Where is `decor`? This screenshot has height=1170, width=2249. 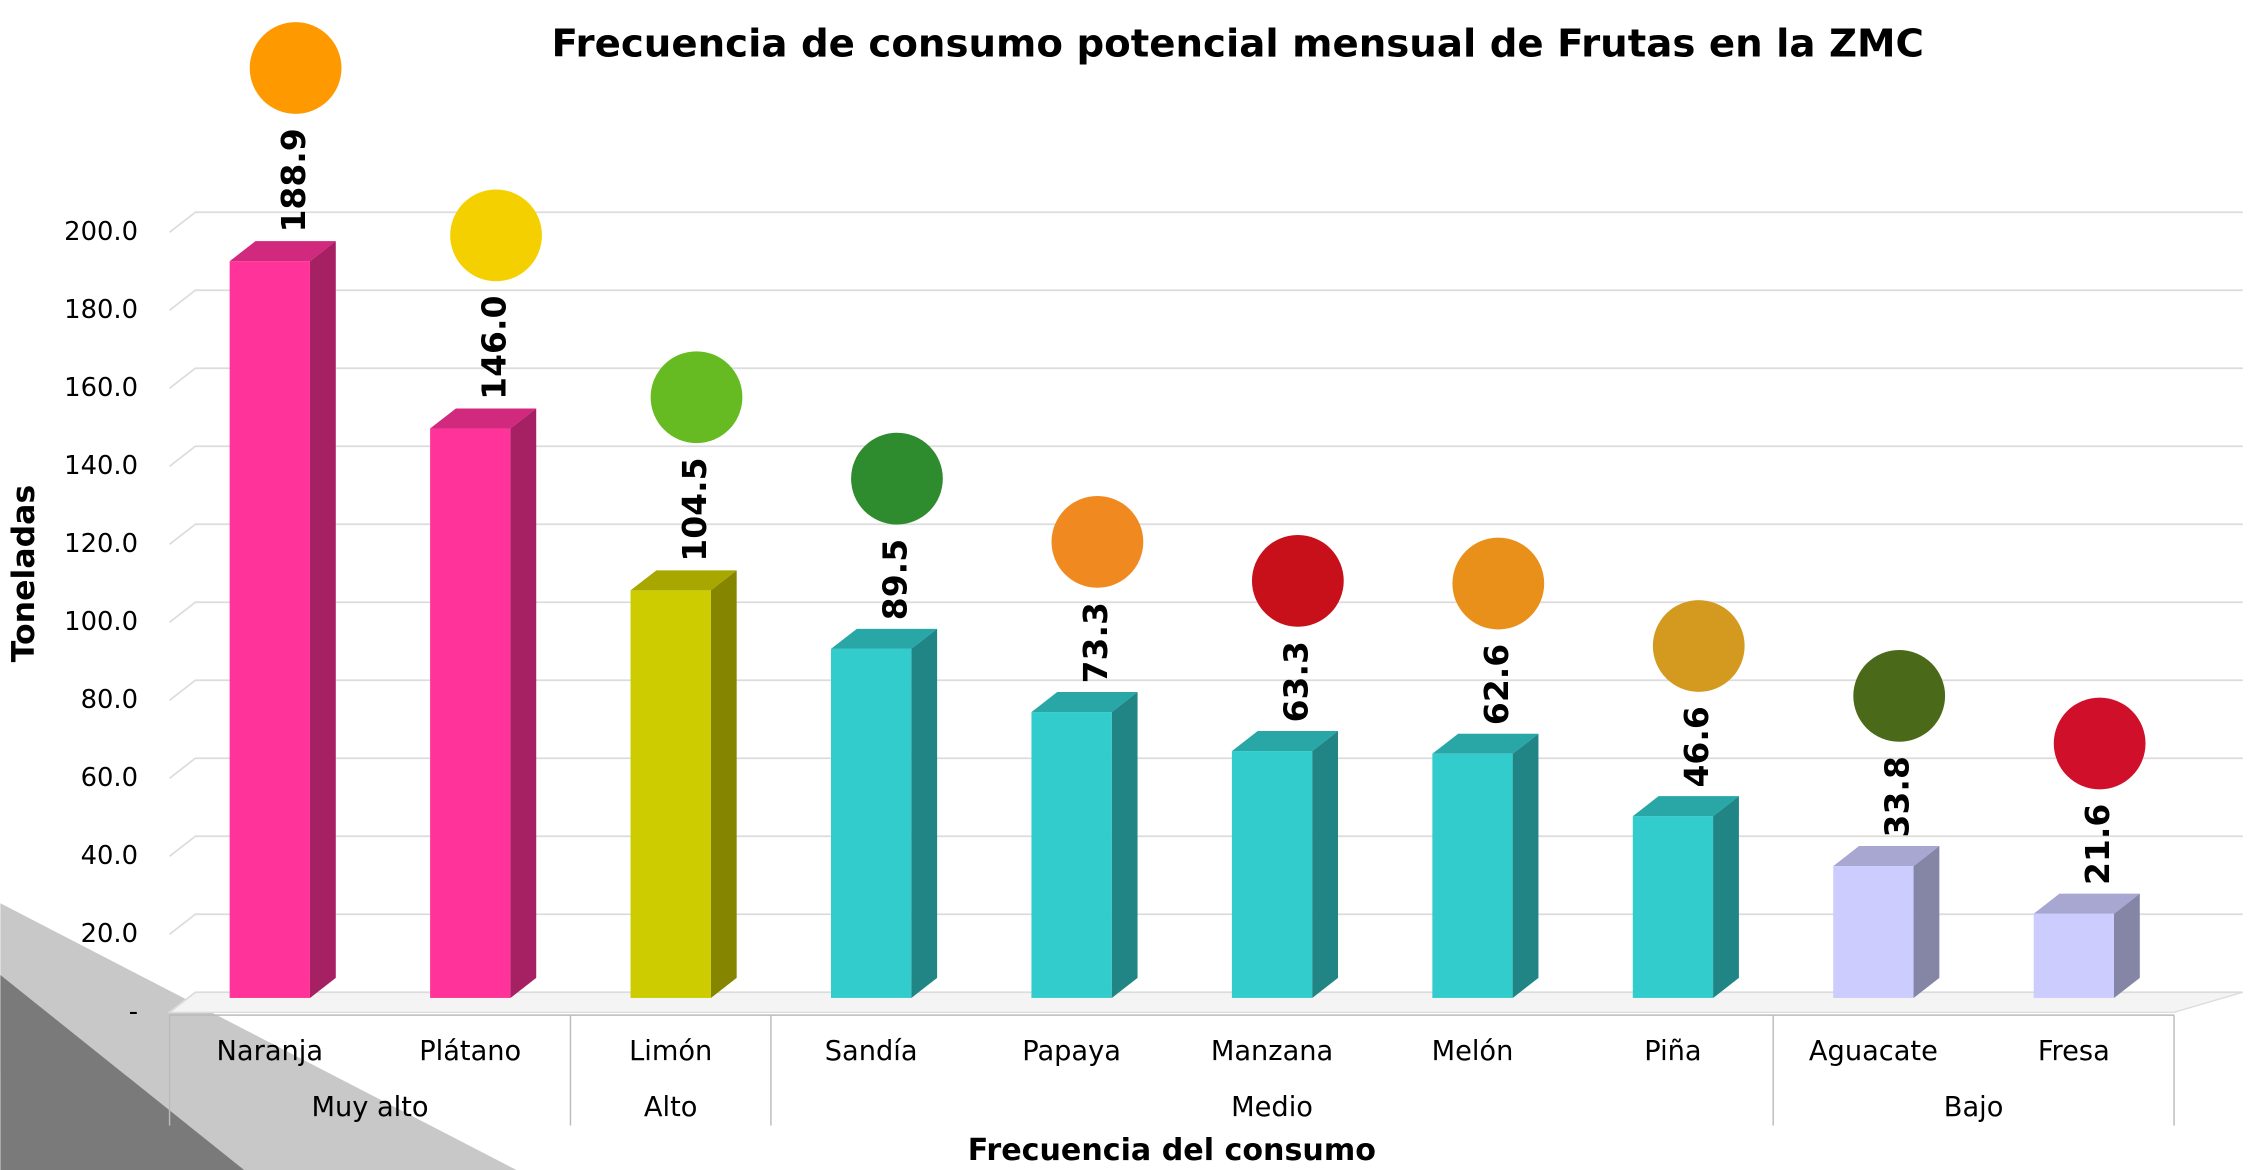
decor is located at coordinates (122, 1072).